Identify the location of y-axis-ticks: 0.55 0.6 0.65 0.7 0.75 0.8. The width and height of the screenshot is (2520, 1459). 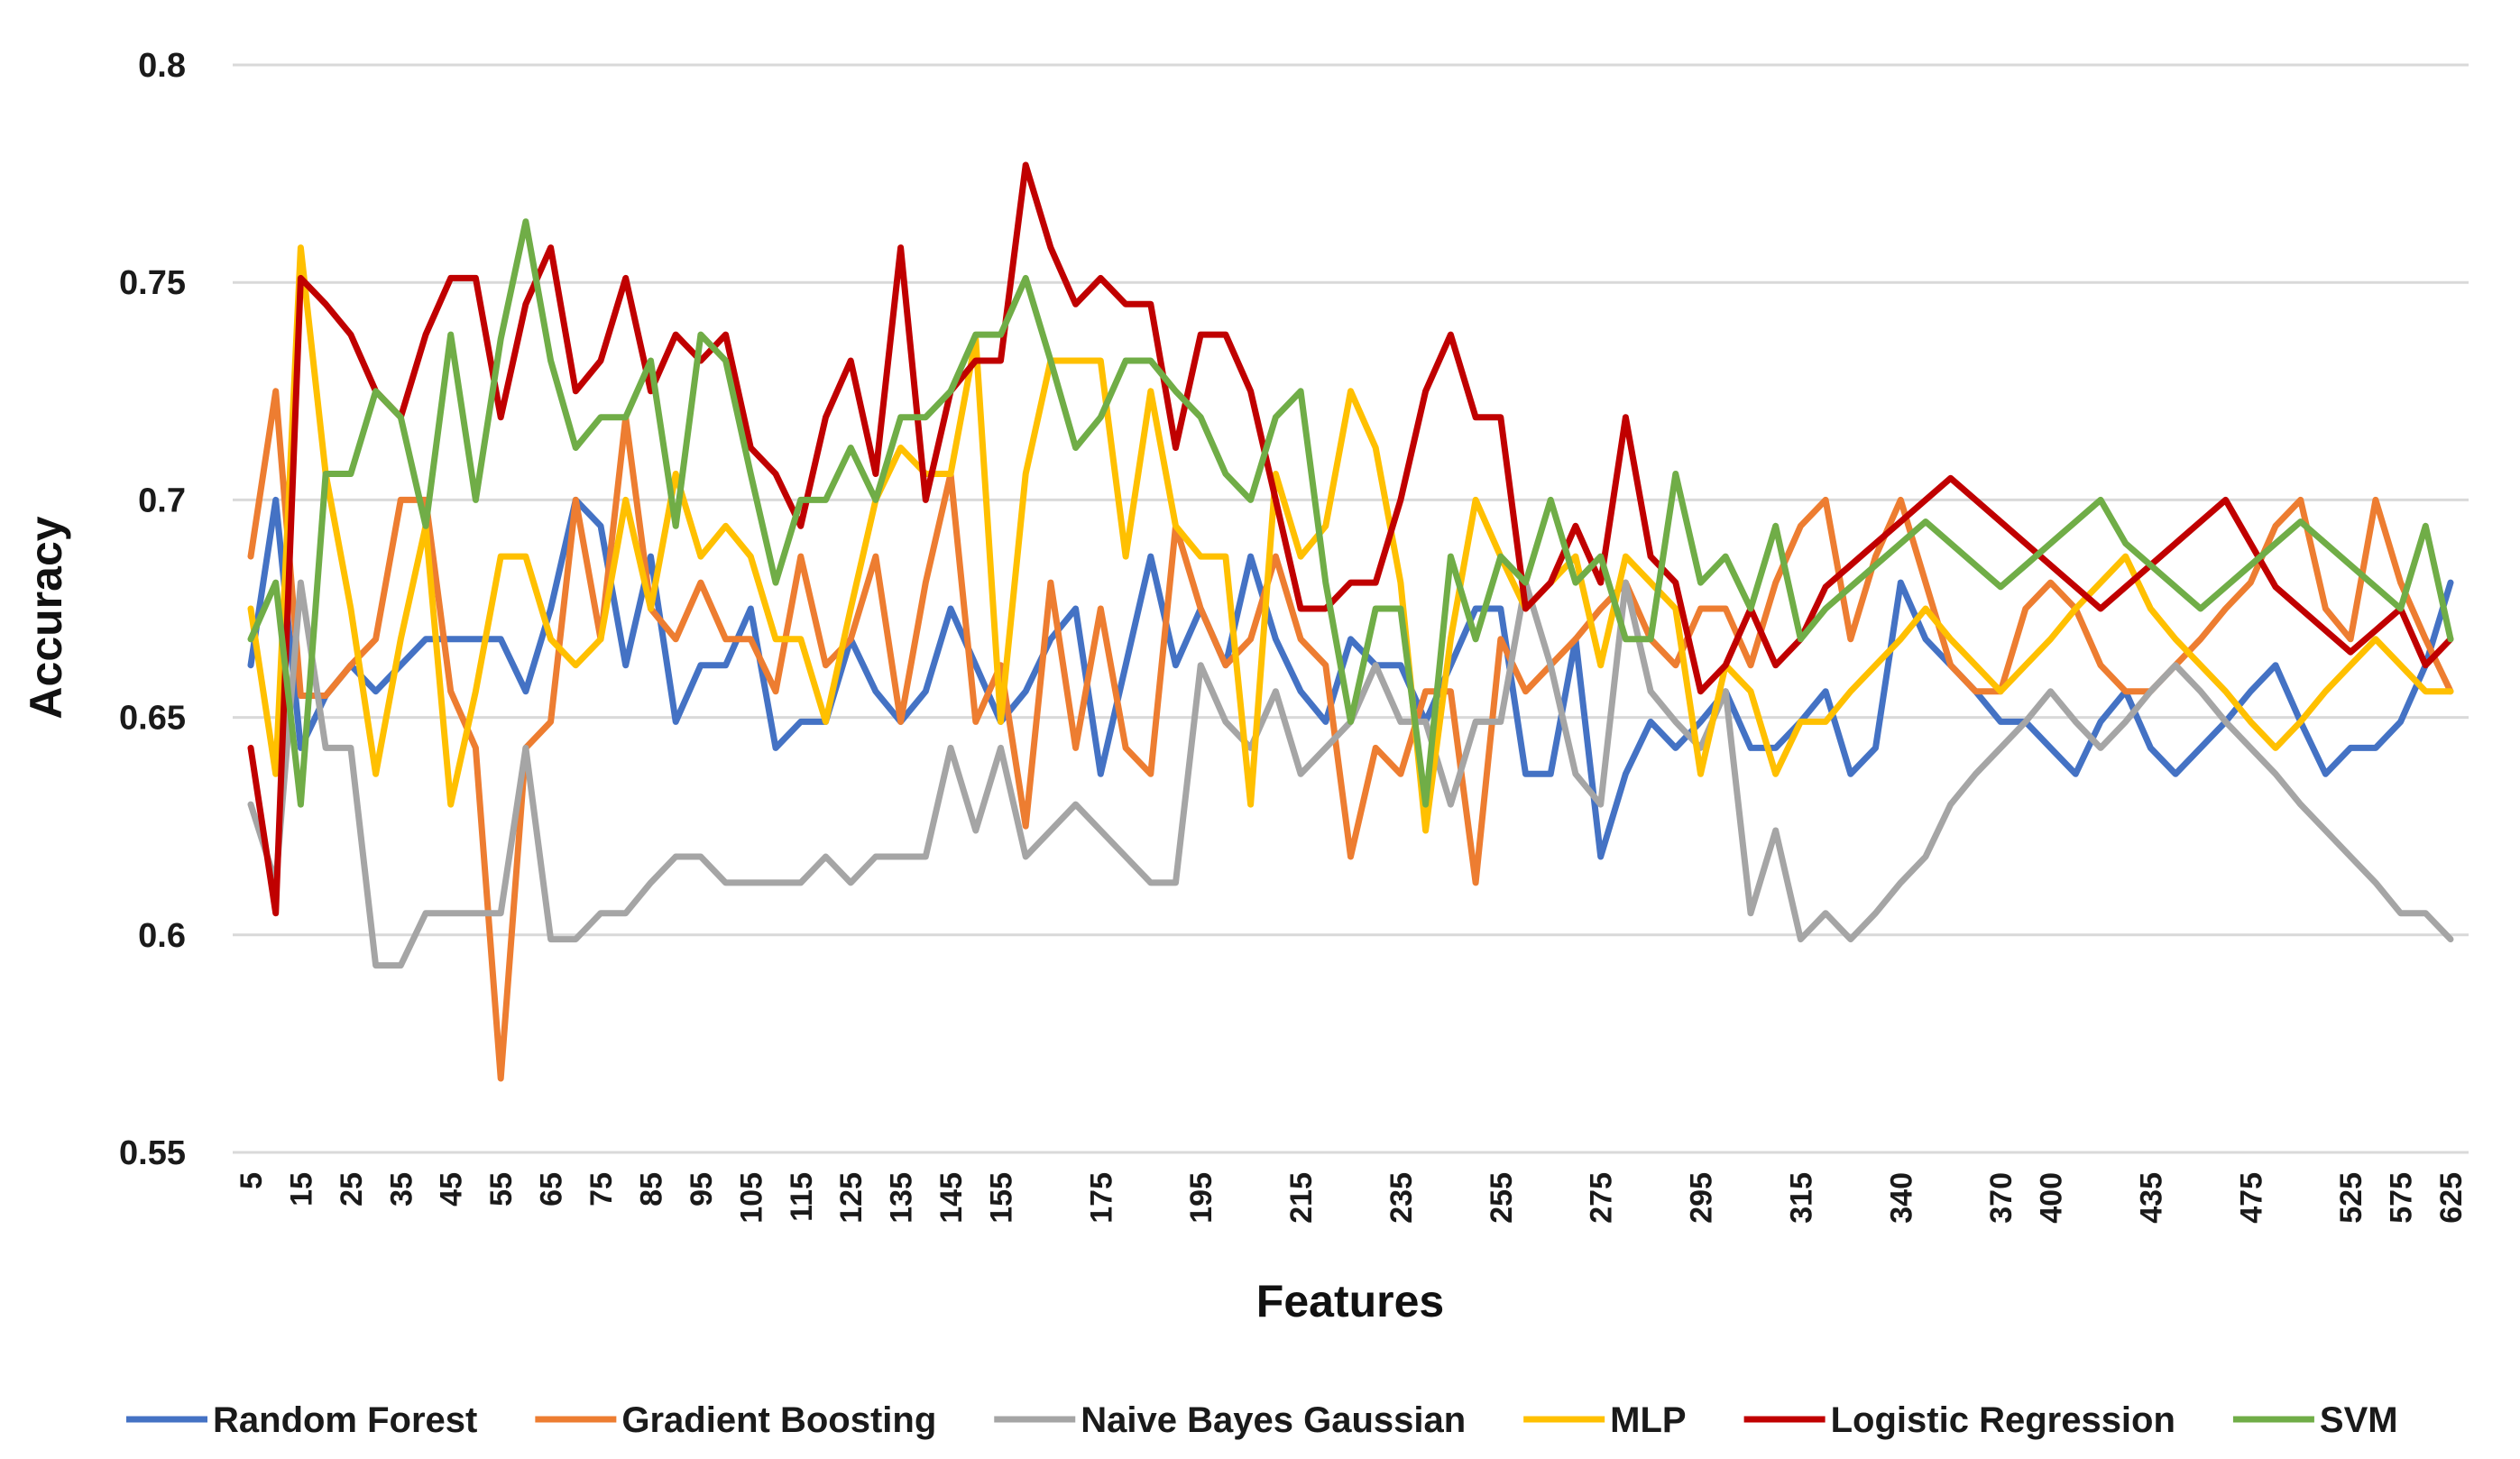
(153, 609).